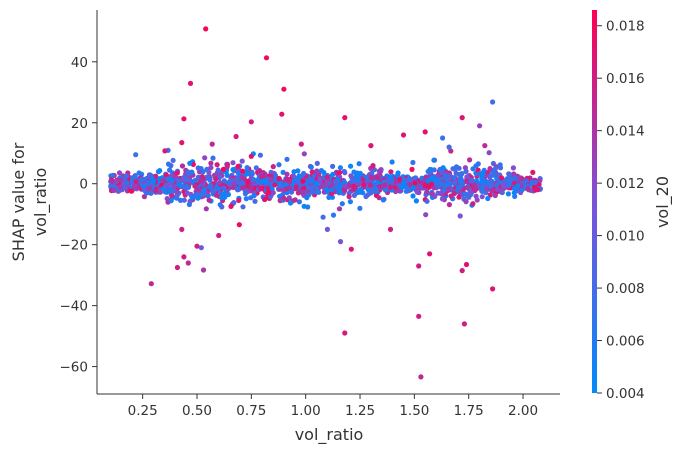 This screenshot has height=453, width=682. I want to click on y-axis-title-line-2: vol_ratio, so click(41, 202).